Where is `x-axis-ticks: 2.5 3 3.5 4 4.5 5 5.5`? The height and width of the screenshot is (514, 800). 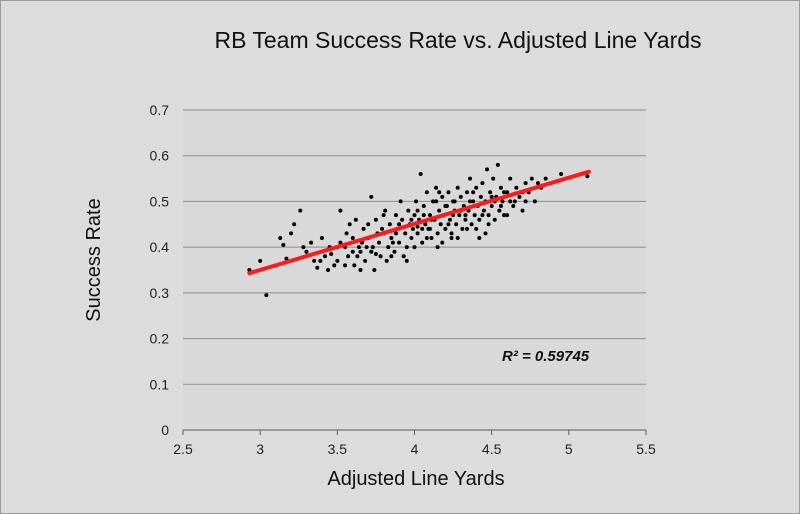
x-axis-ticks: 2.5 3 3.5 4 4.5 5 5.5 is located at coordinates (414, 443).